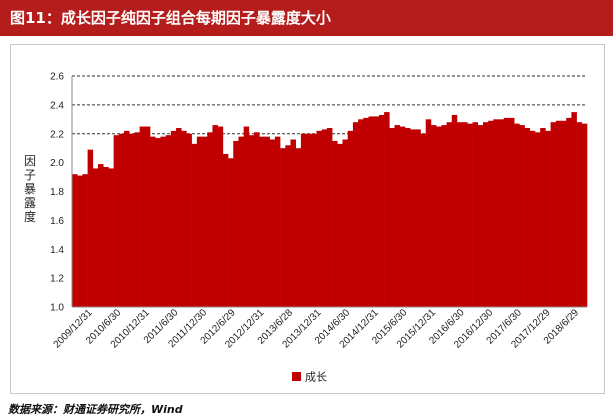  I want to click on y-axis-label-char: 露, so click(30, 203).